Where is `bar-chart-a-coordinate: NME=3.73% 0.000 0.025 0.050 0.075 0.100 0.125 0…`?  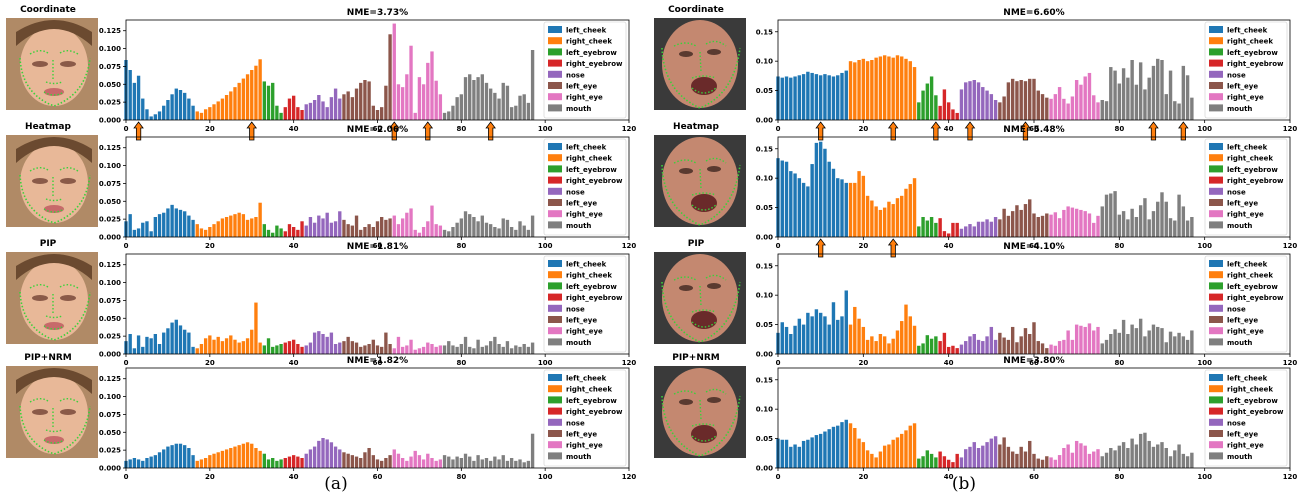 bar-chart-a-coordinate: NME=3.73% 0.000 0.025 0.050 0.075 0.100 0.125 0… is located at coordinates (367, 74).